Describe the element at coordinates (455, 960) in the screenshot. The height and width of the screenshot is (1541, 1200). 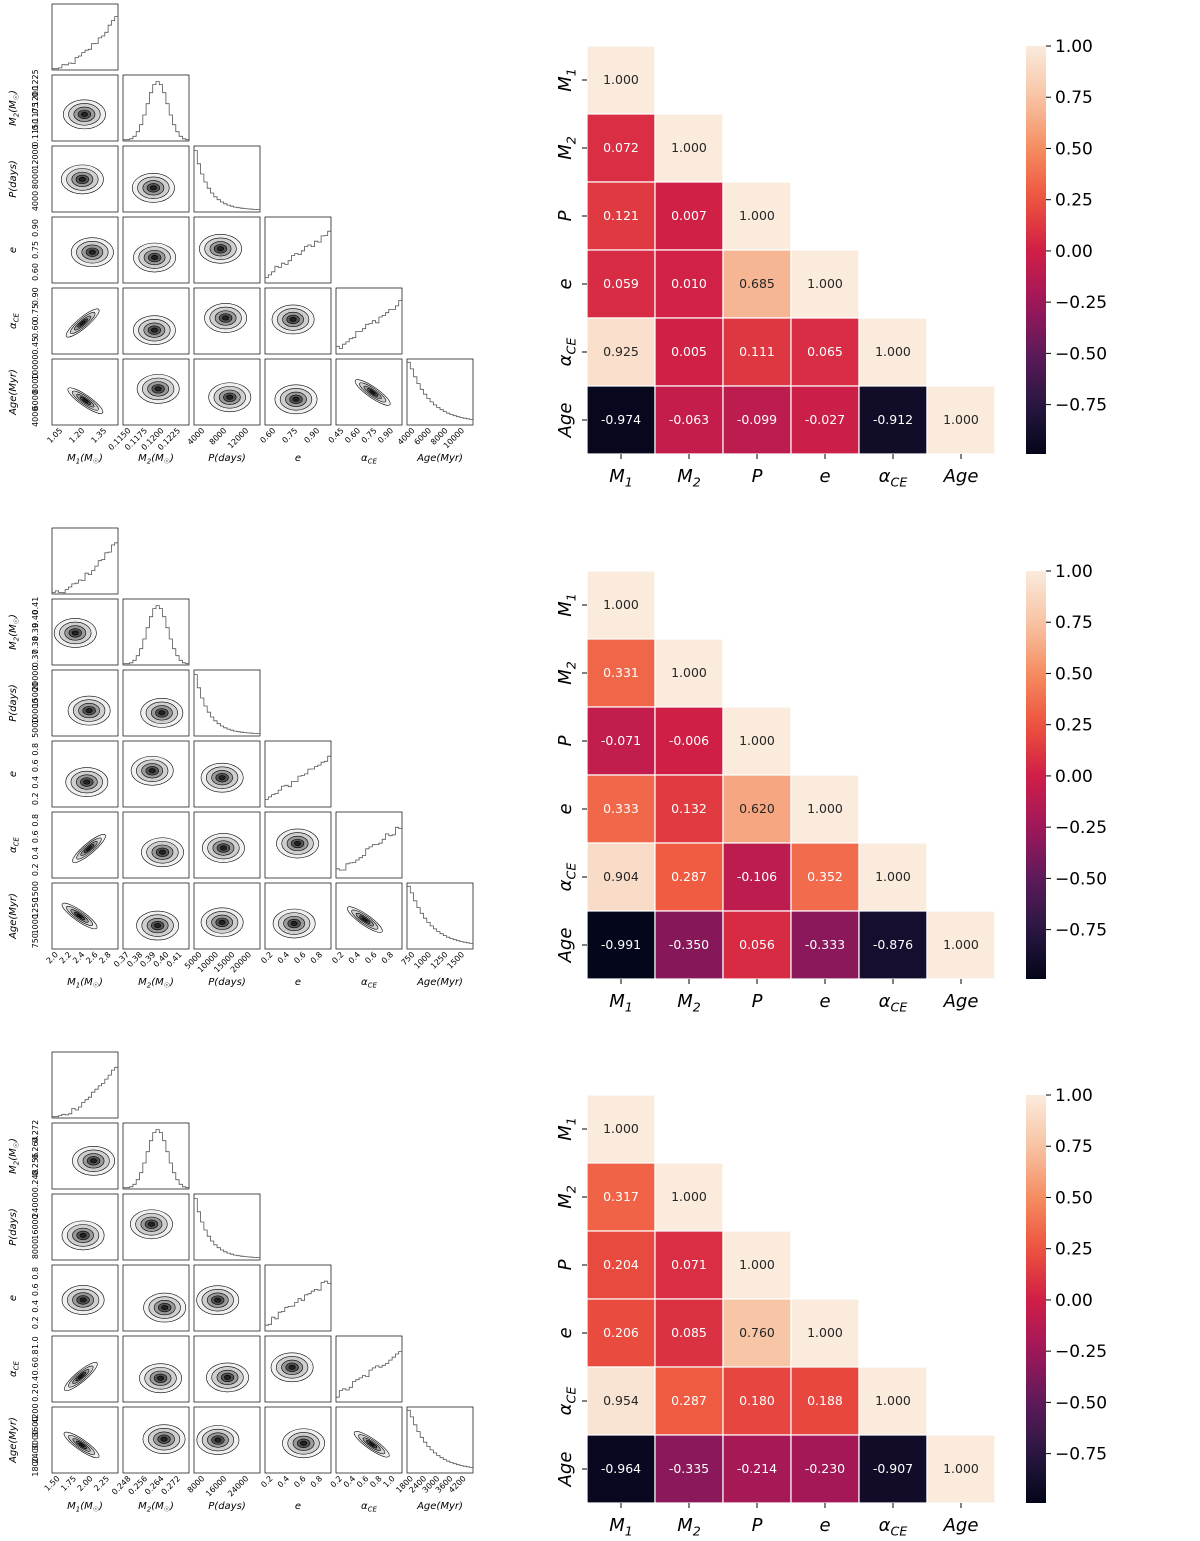
I see `corner-xtick: 1500` at that location.